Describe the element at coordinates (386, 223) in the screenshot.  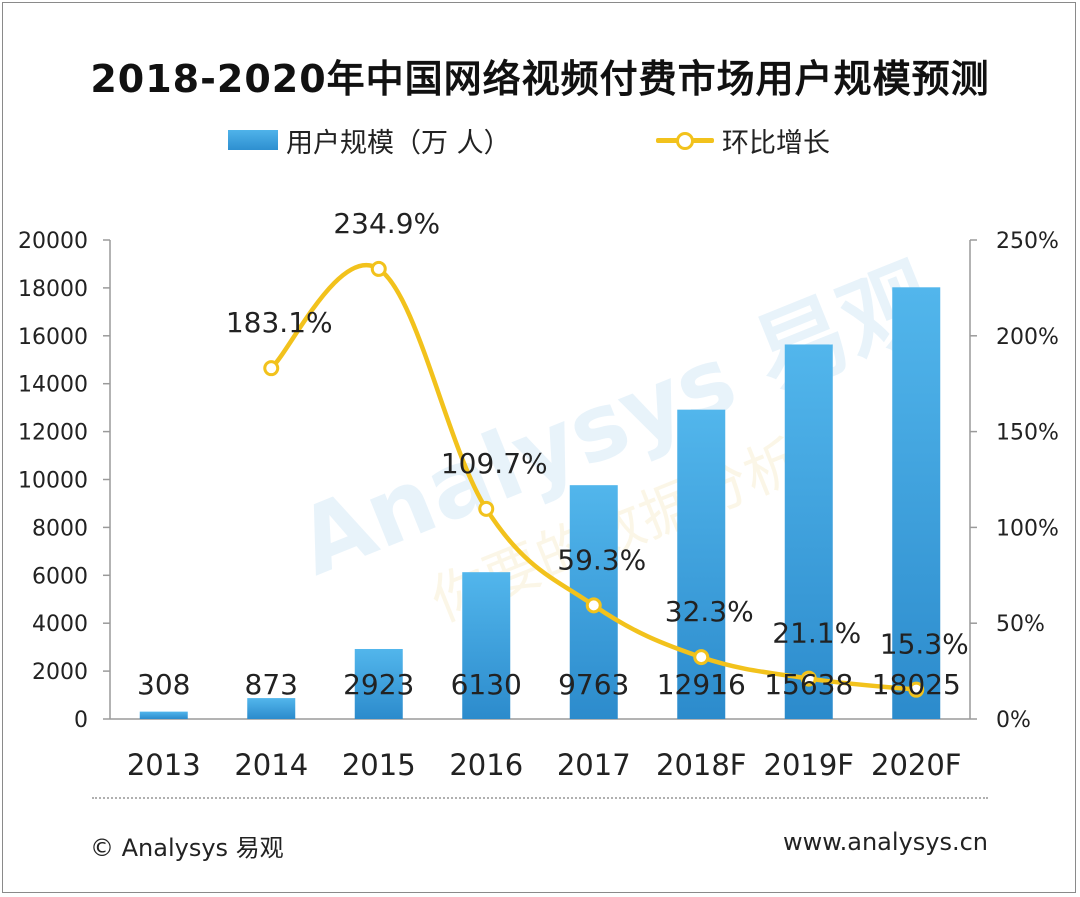
I see `growth-value-label: 234.9%` at that location.